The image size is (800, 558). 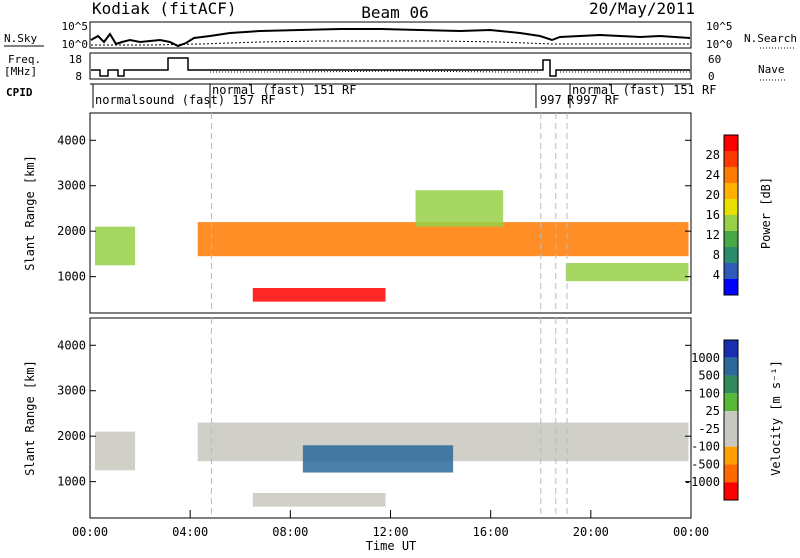 I want to click on x-axis-label: Time UT, so click(x=391, y=546).